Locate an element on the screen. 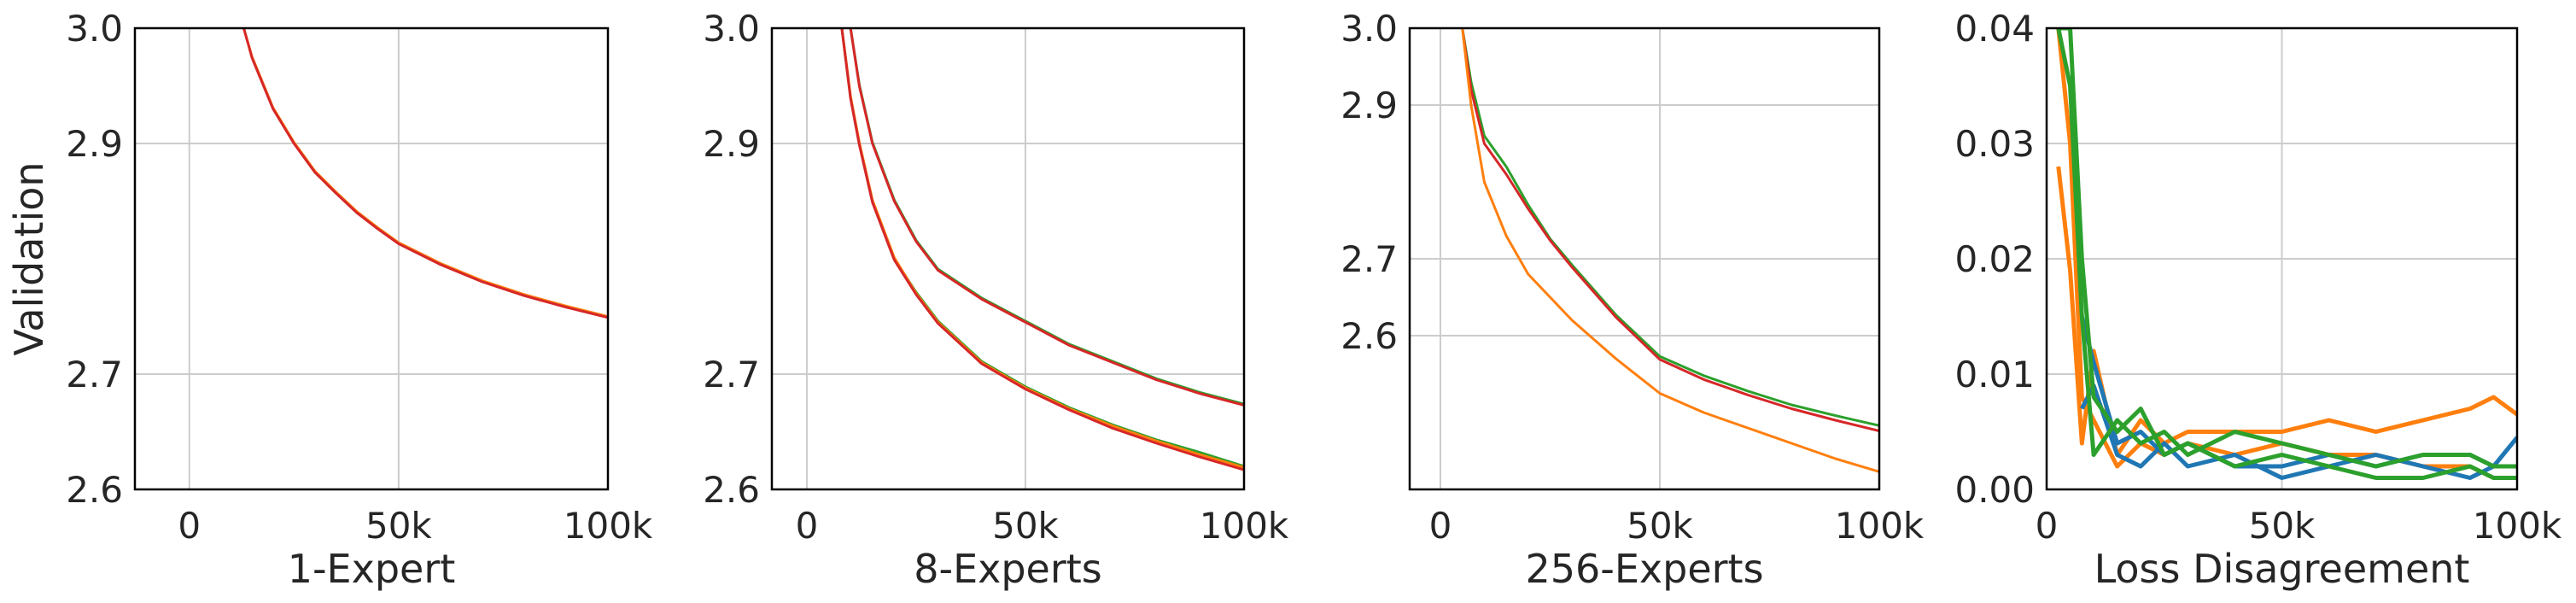 The image size is (2576, 603). x-axis-label: 8-Experts is located at coordinates (1008, 569).